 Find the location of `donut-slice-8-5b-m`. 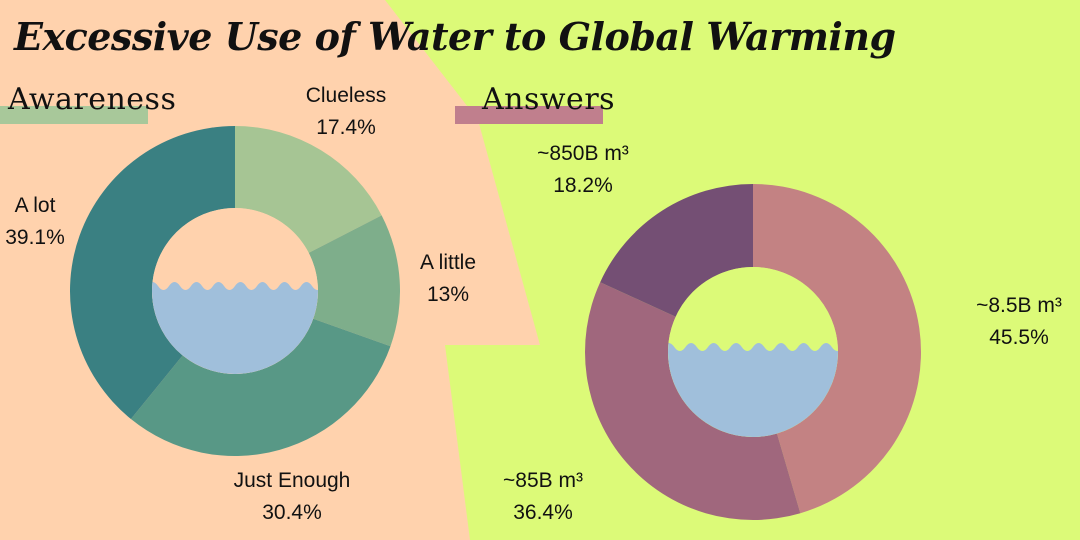

donut-slice-8-5b-m is located at coordinates (837, 349).